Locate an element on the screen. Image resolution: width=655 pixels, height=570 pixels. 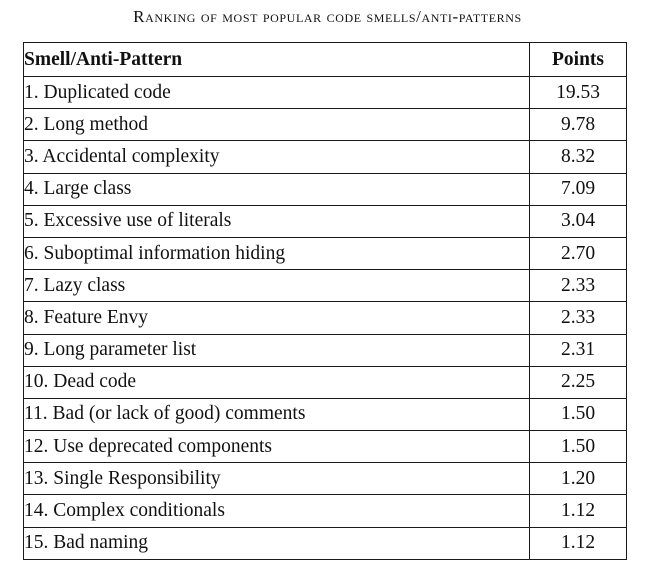
smell-name-cell: 11. Bad (or lack of good) comments is located at coordinates (276, 414).